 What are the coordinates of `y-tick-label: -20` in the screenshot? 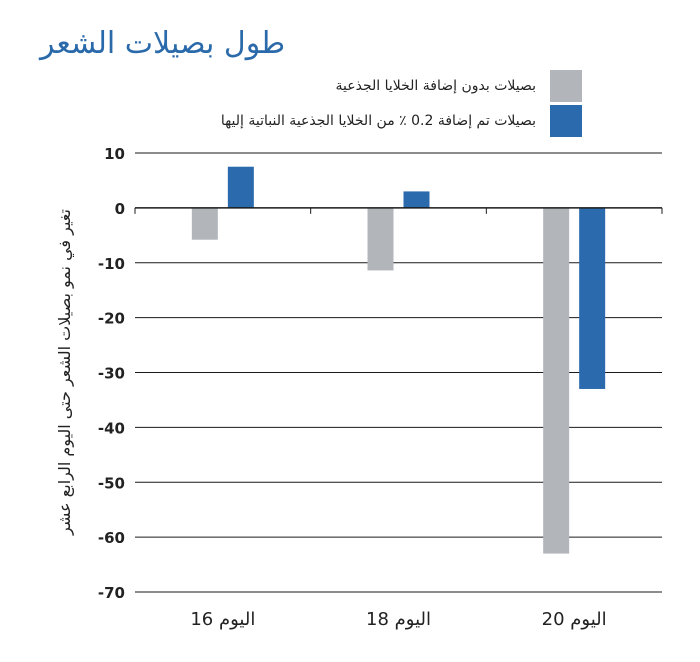 It's located at (111, 319).